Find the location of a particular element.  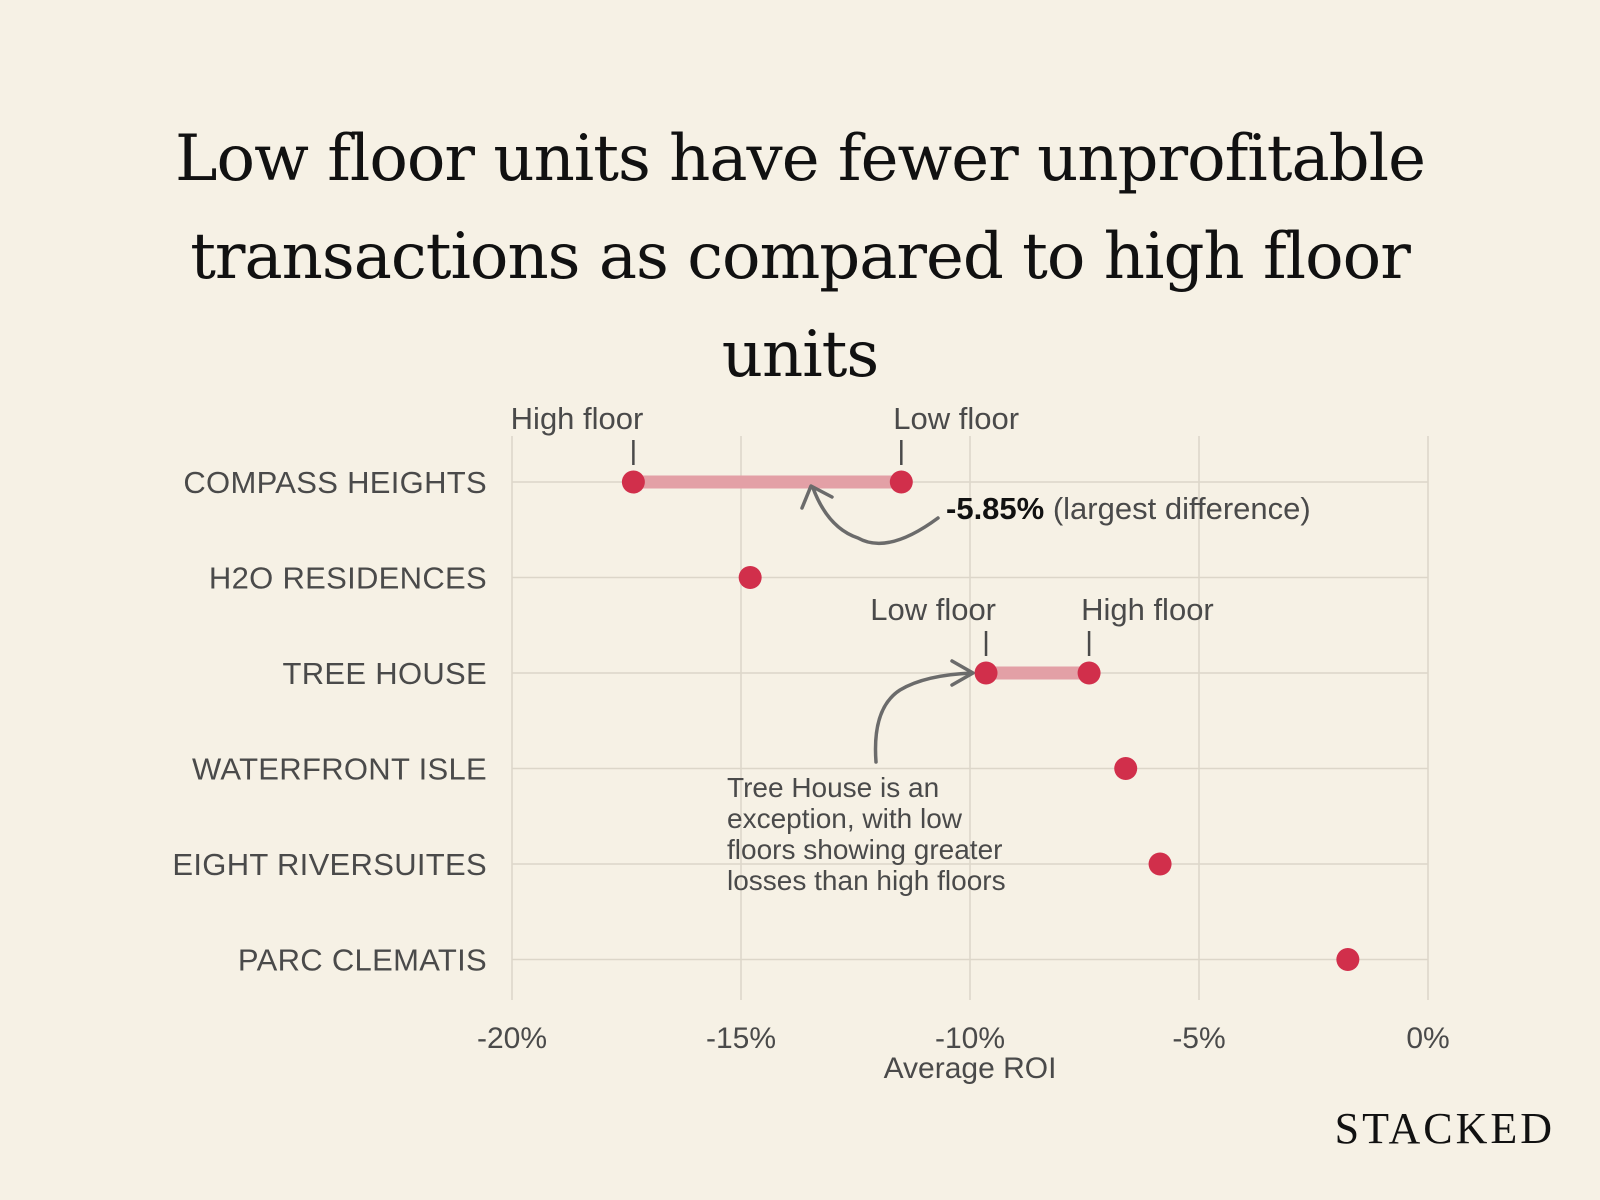

title-line: units is located at coordinates (800, 355).